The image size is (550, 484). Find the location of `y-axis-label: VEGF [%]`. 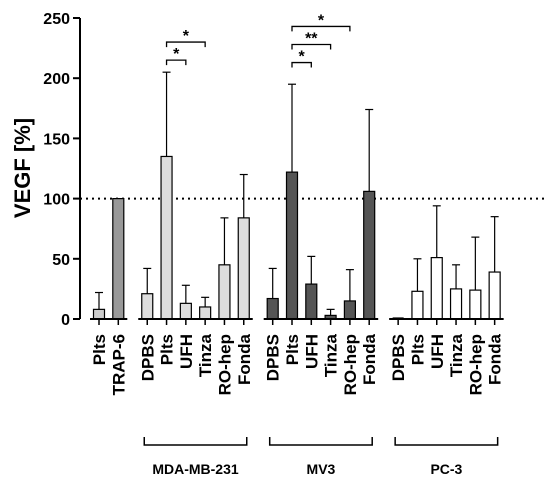

y-axis-label: VEGF [%] is located at coordinates (22, 168).